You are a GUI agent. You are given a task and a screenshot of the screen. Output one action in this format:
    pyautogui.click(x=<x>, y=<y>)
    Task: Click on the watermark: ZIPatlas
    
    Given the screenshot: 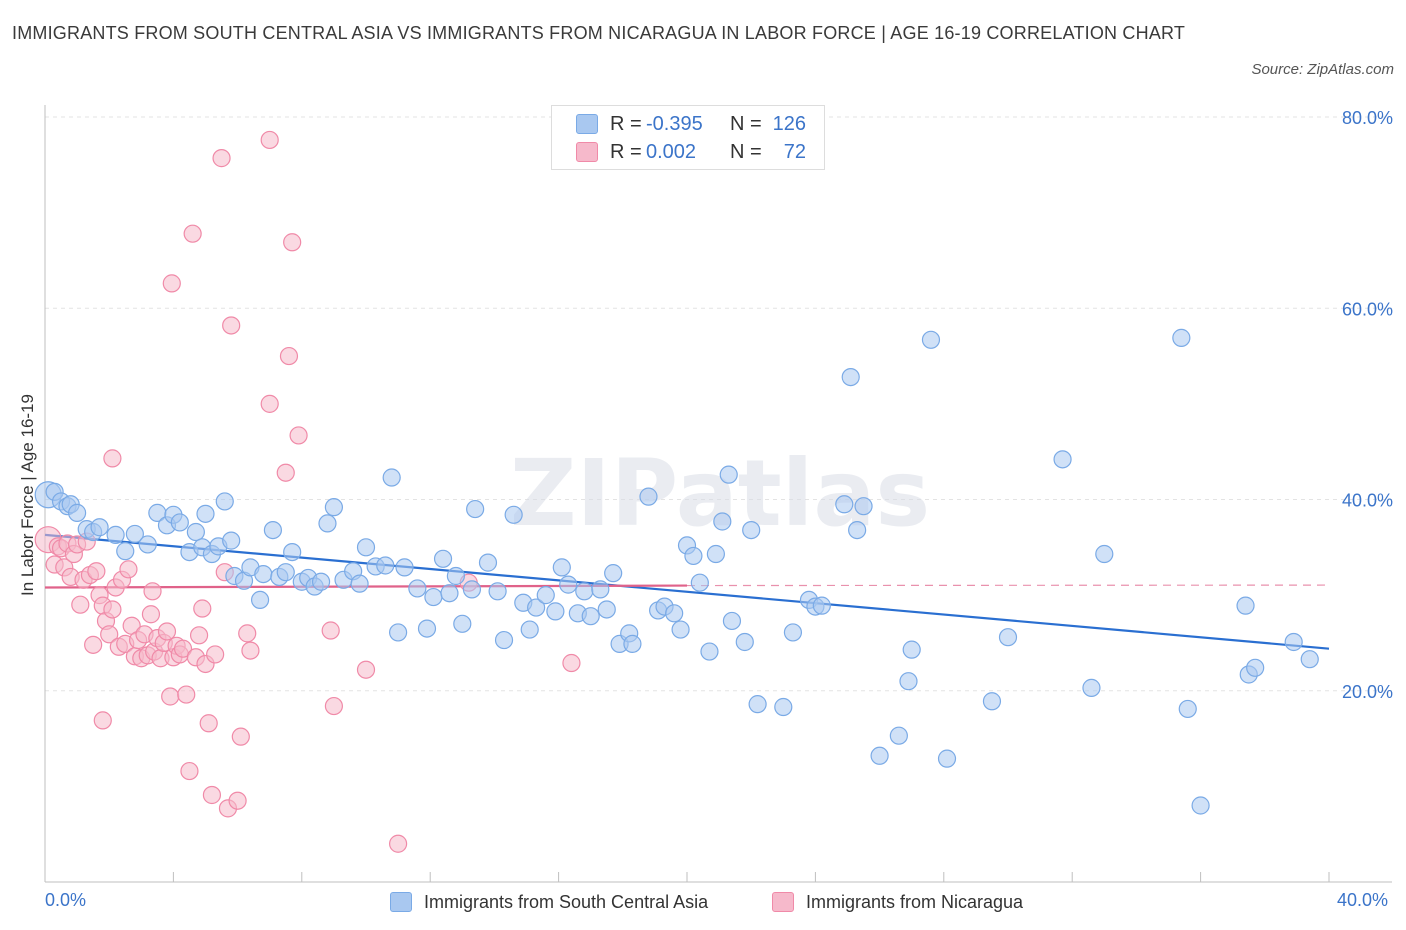 What is the action you would take?
    pyautogui.click(x=720, y=493)
    